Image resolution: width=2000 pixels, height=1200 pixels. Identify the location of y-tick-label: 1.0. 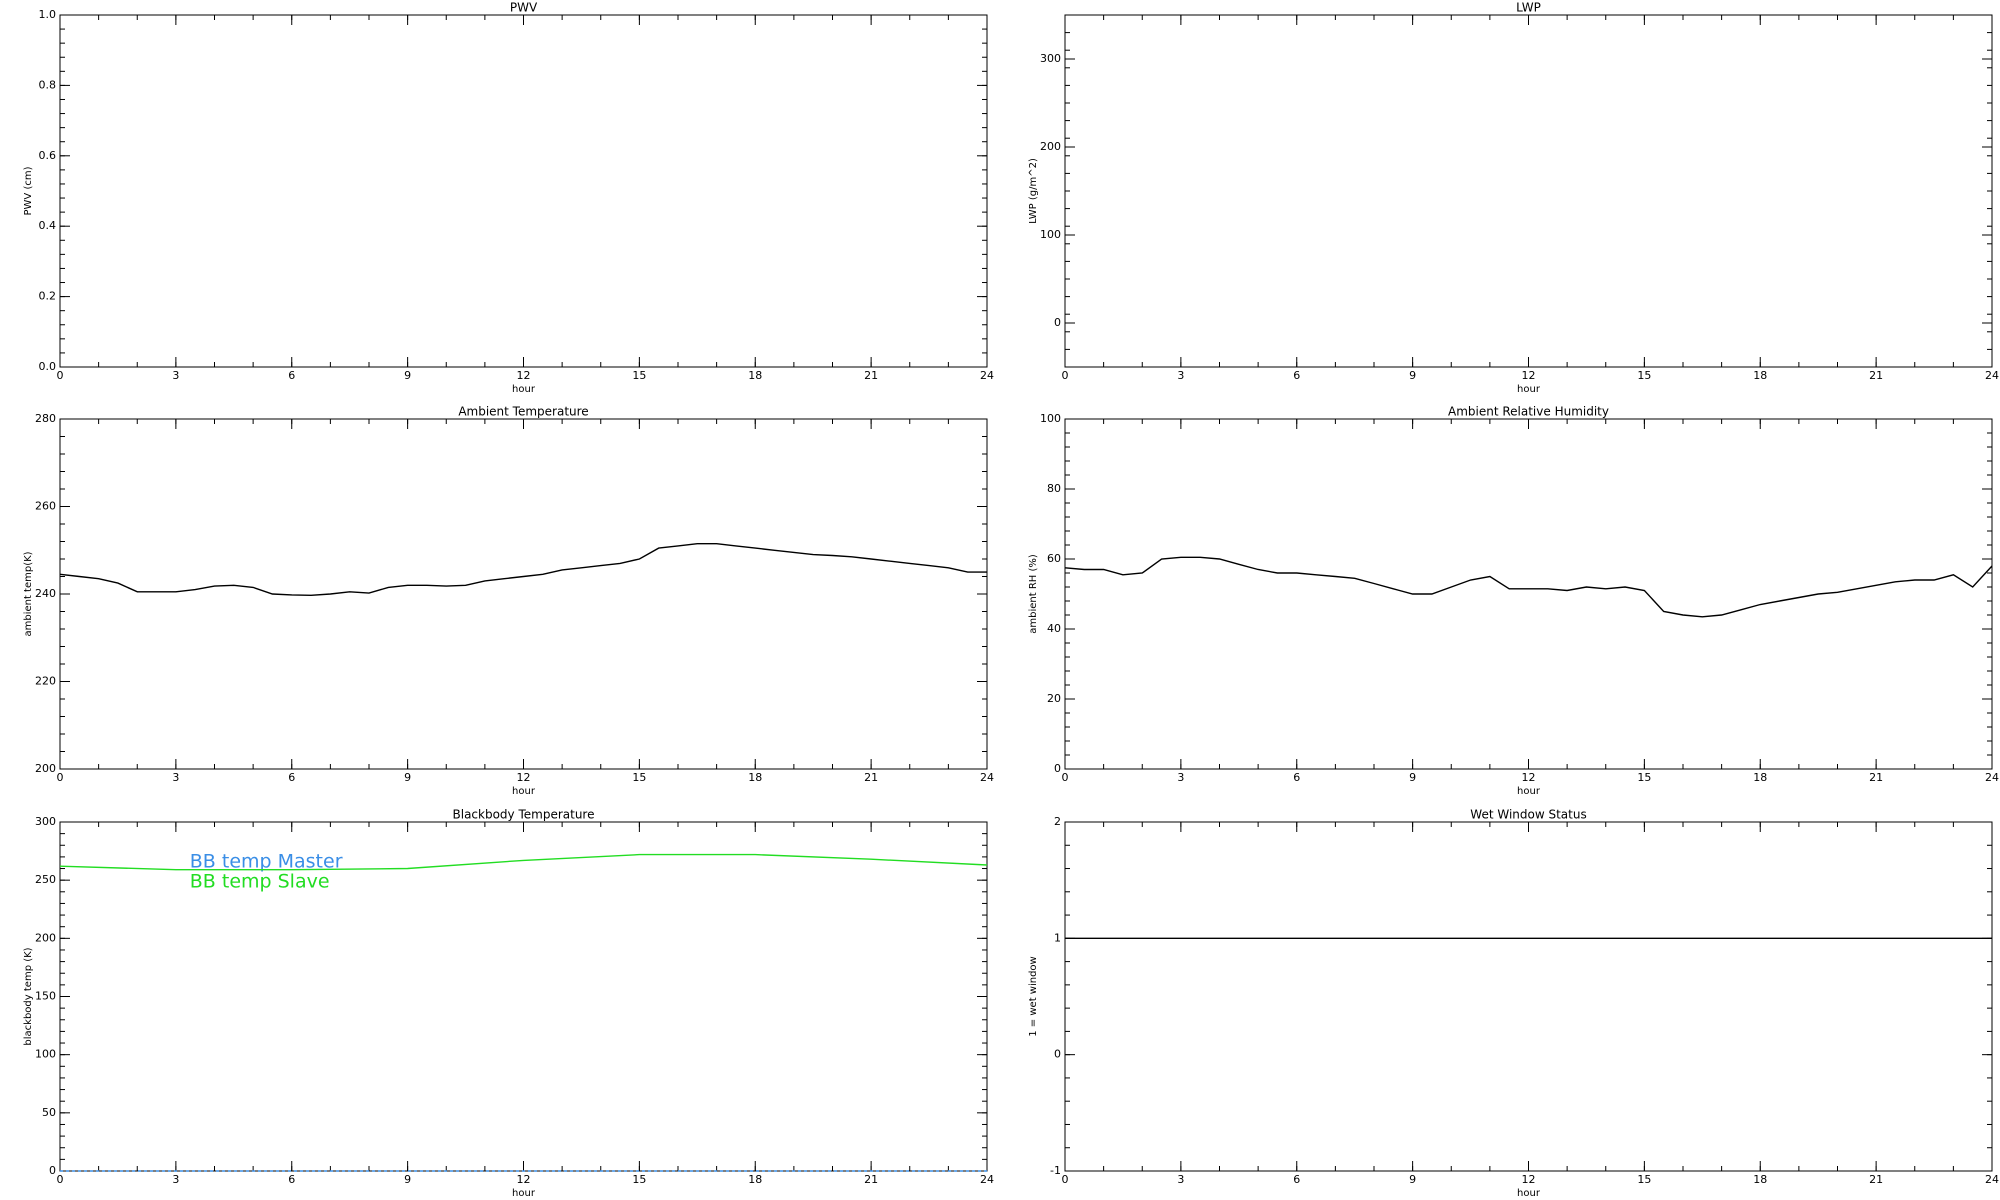
(48, 14).